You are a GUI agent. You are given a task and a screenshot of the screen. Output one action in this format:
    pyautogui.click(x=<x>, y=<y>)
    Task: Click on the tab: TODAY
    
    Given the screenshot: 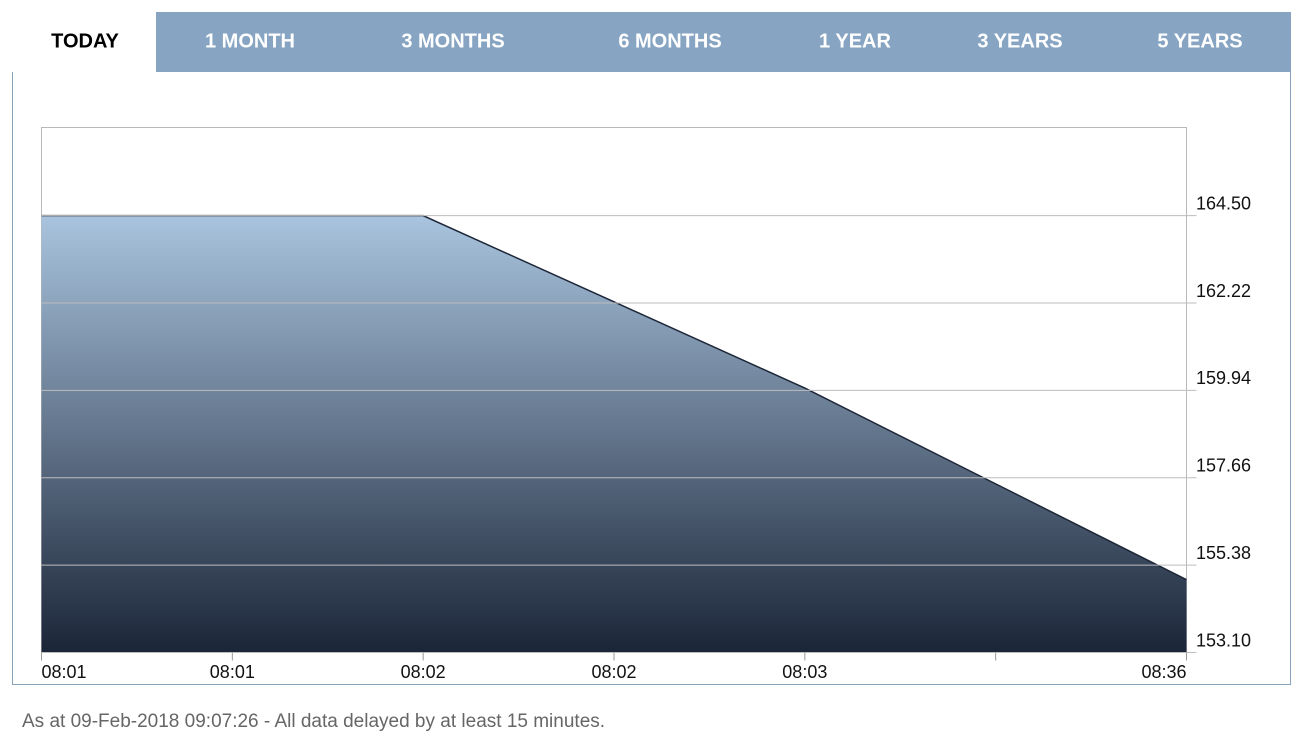 What is the action you would take?
    pyautogui.click(x=85, y=41)
    